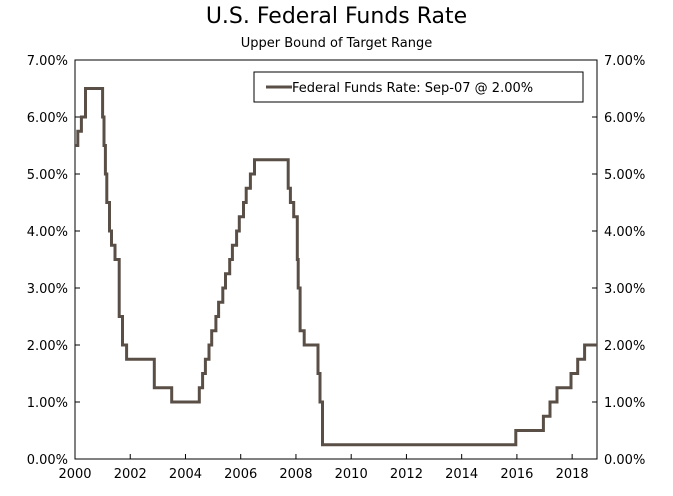  Describe the element at coordinates (74, 474) in the screenshot. I see `x-tick-label: 2000` at that location.